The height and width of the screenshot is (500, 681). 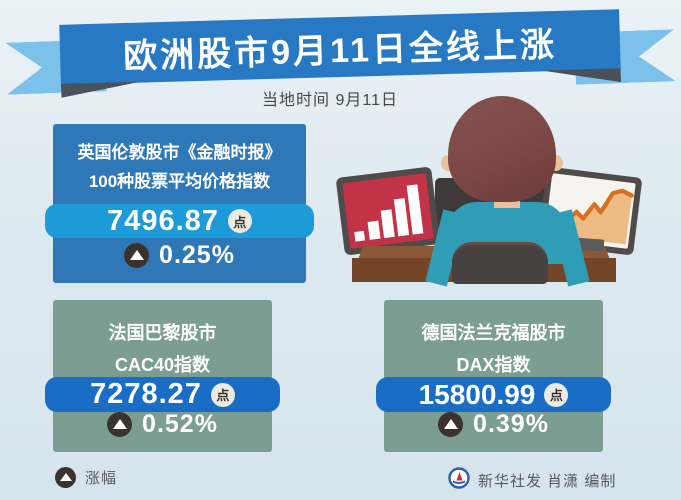 I want to click on bar-chart-icon, so click(x=388, y=211).